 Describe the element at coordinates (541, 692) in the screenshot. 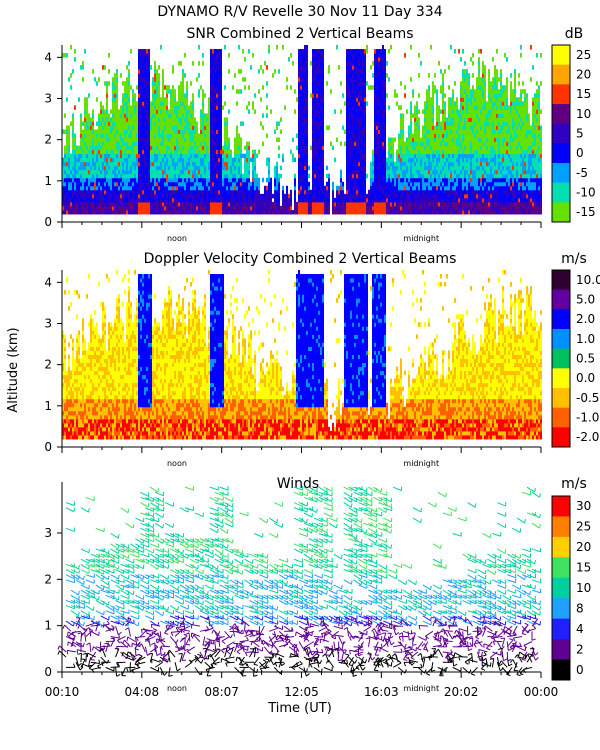

I see `x-tick-label: 00:00` at that location.